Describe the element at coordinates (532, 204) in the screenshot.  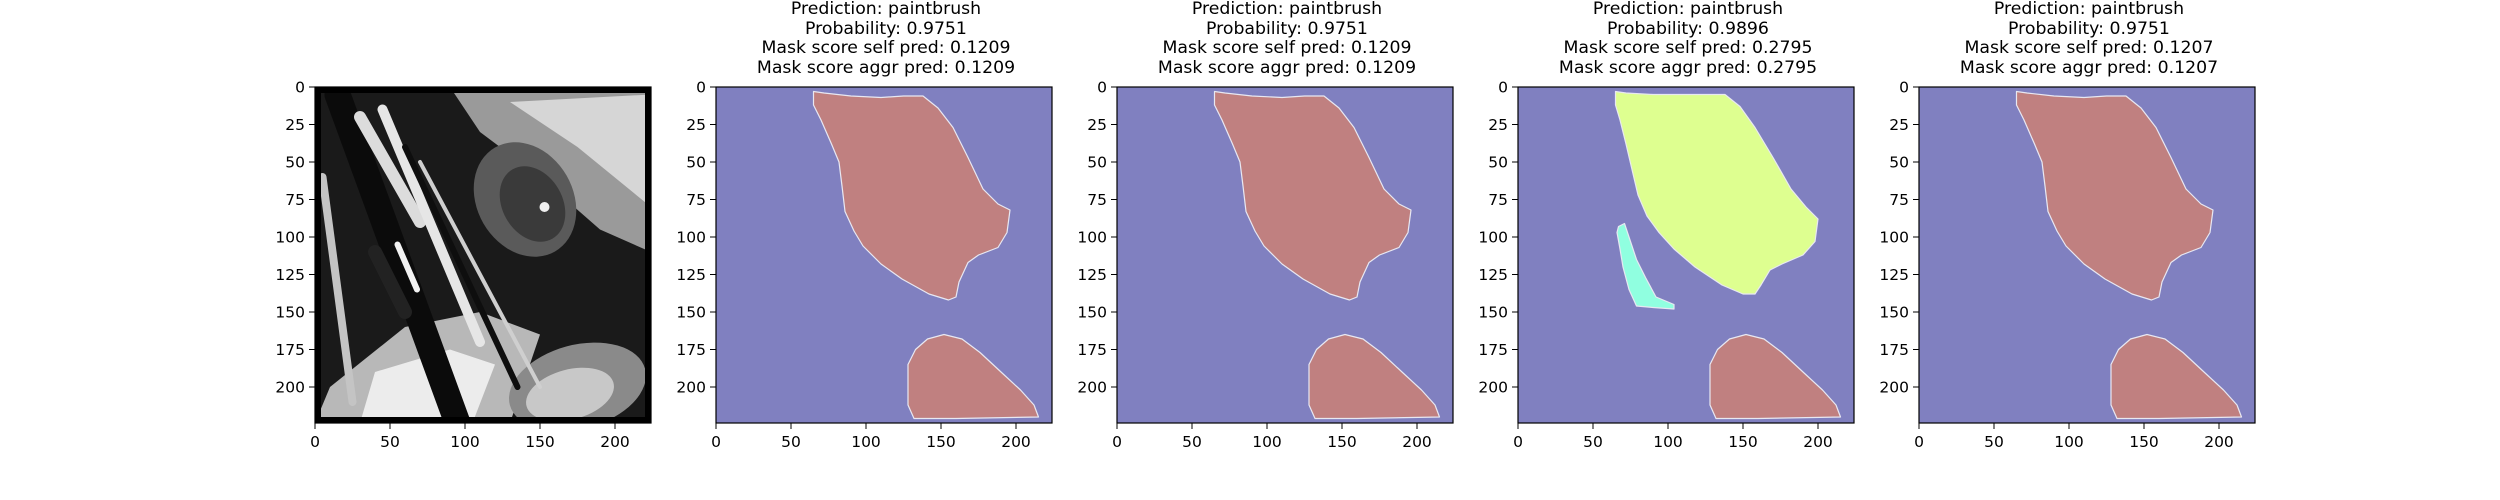
I see `photo-jar-inner` at that location.